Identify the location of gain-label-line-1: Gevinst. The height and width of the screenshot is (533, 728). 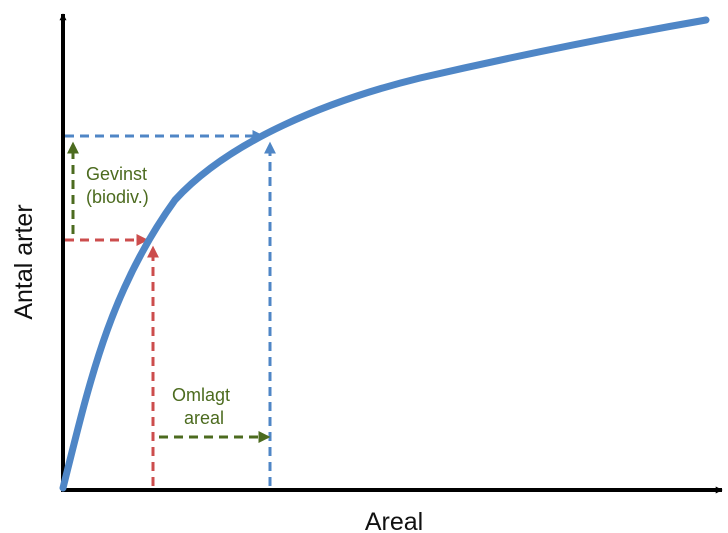
(116, 174).